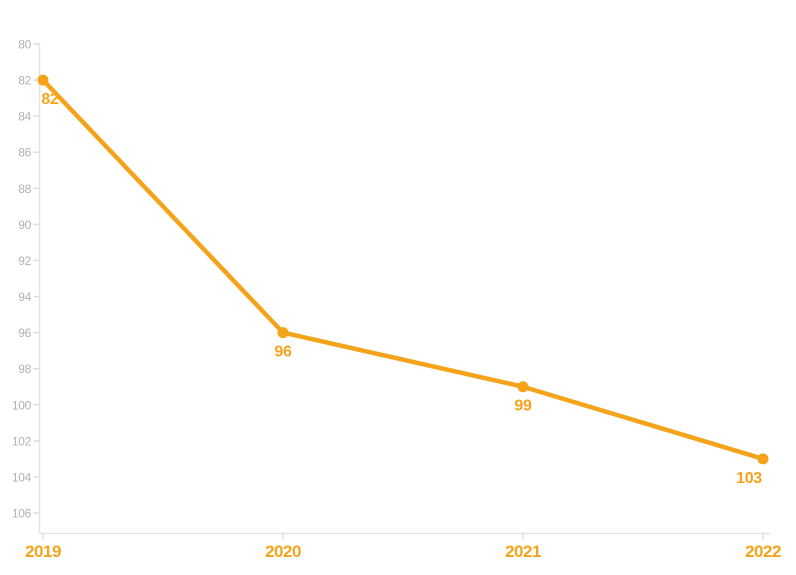 This screenshot has width=796, height=575. I want to click on x-tick-label: 2019, so click(43, 551).